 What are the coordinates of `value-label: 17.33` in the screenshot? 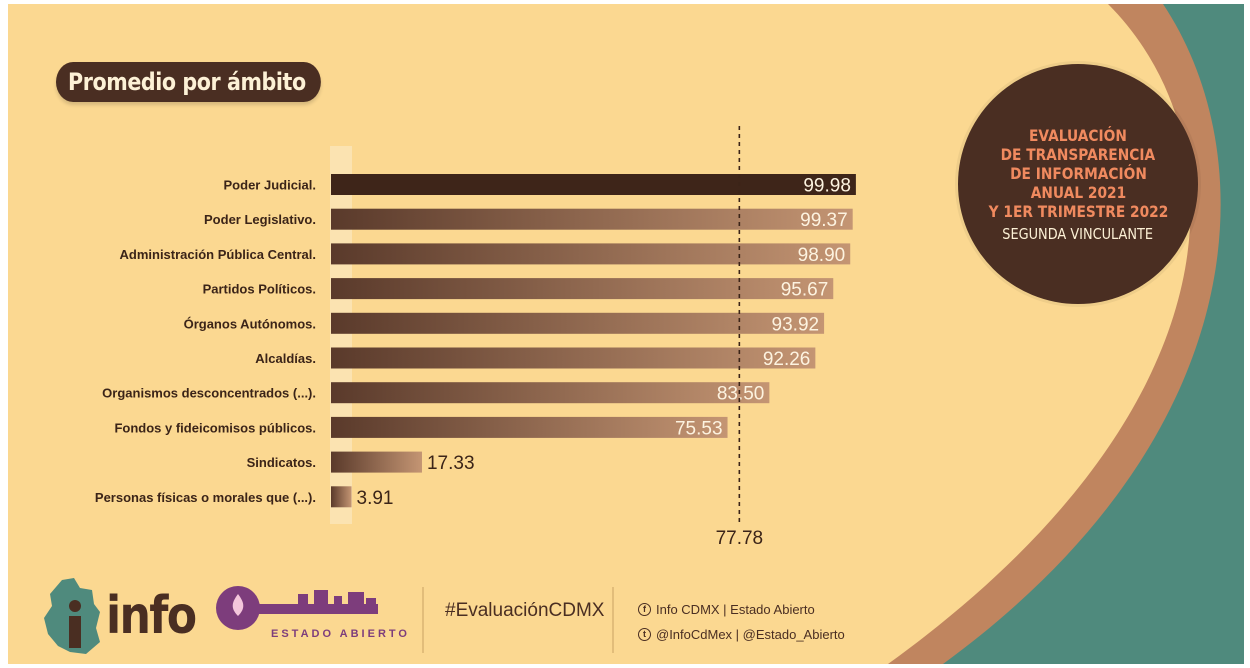 It's located at (451, 463).